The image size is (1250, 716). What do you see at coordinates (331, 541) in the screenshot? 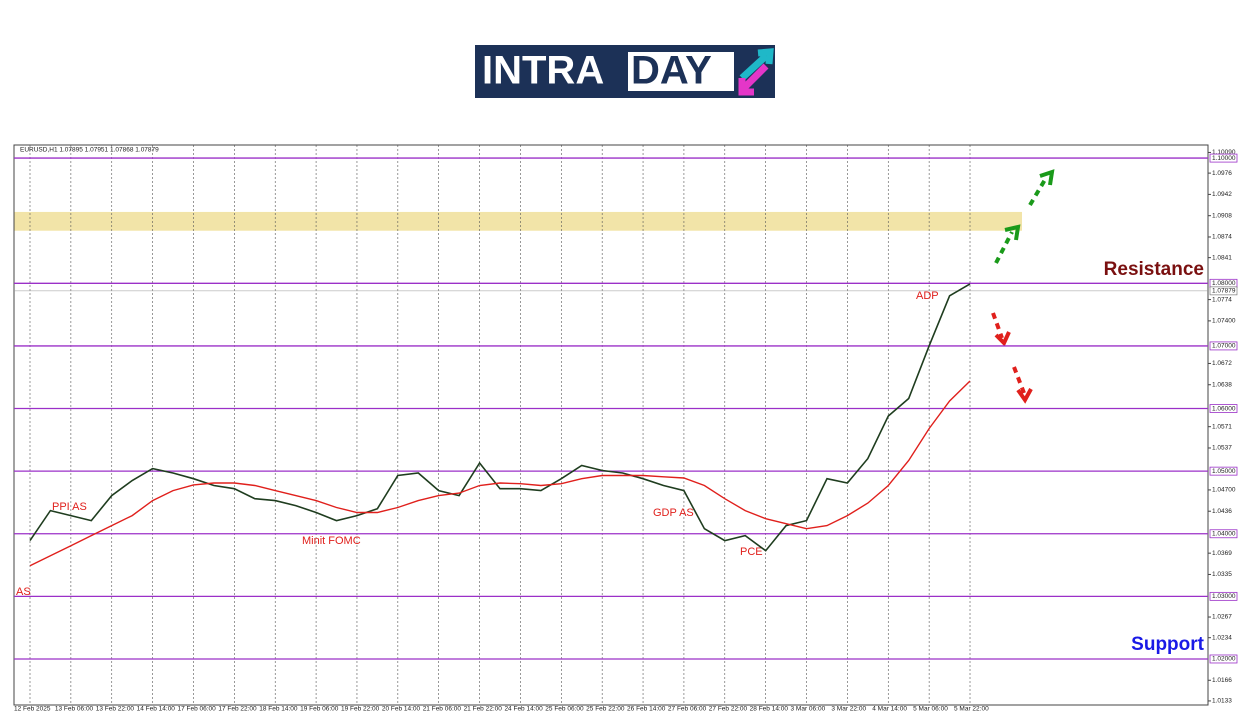
I see `annotation: Minit FOMC` at bounding box center [331, 541].